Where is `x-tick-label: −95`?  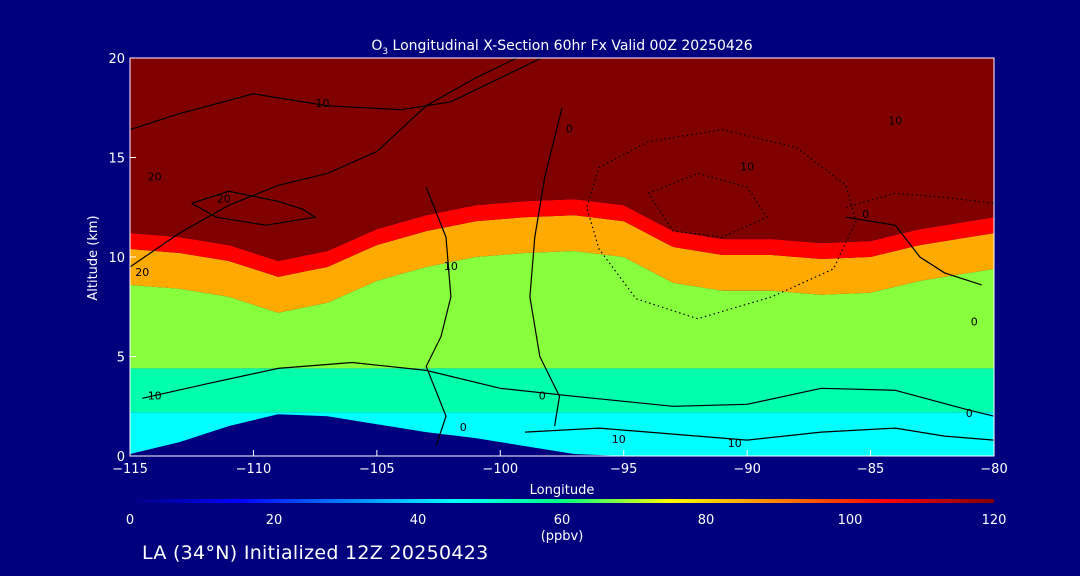 x-tick-label: −95 is located at coordinates (623, 469).